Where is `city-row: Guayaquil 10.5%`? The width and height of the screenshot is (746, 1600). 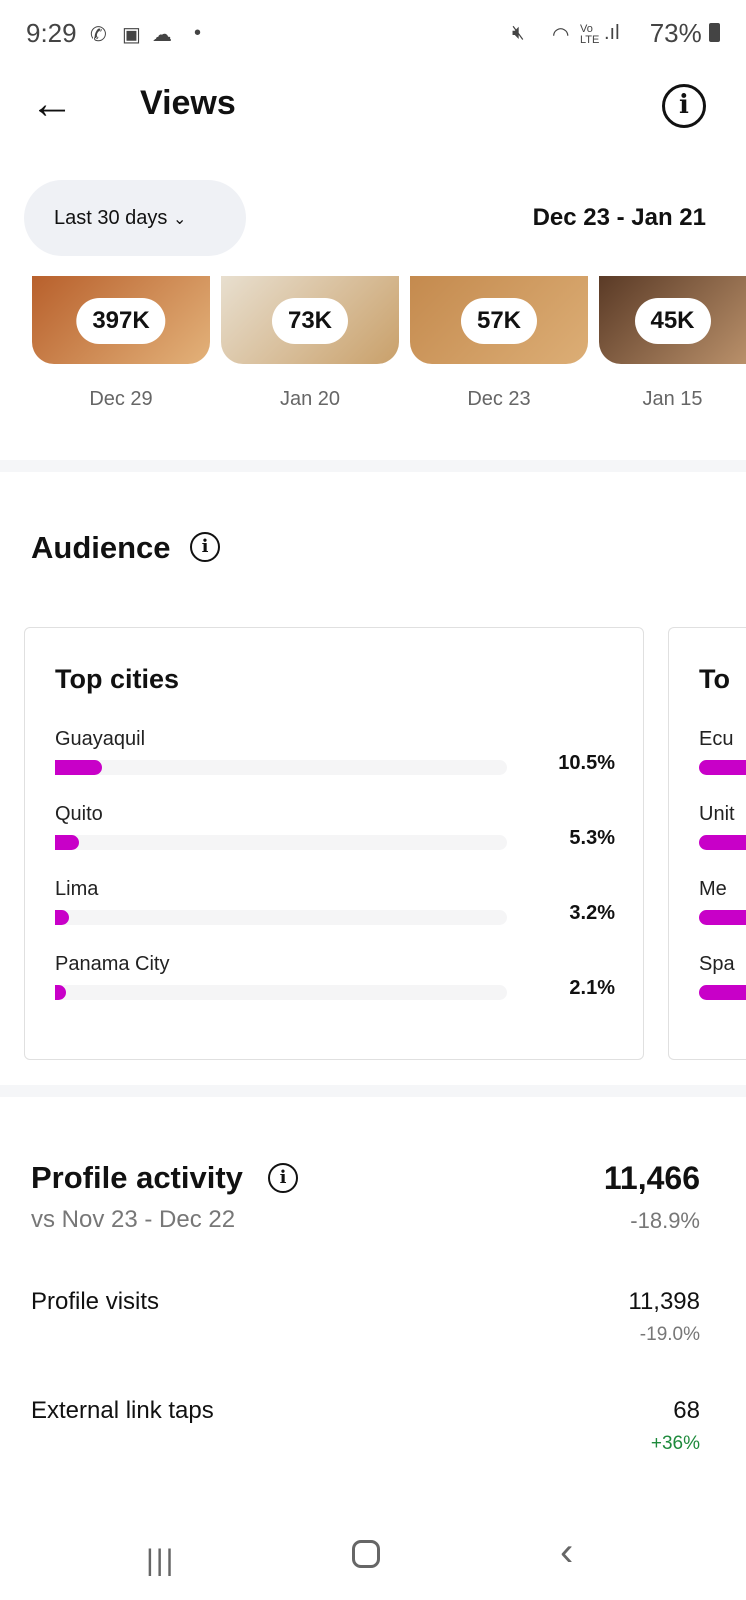 city-row: Guayaquil 10.5% is located at coordinates (335, 763).